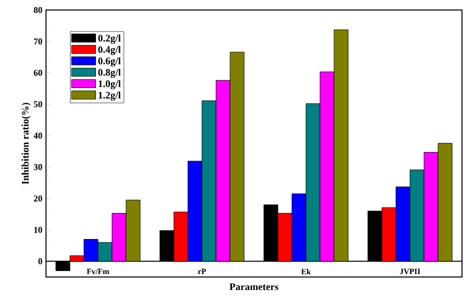 The height and width of the screenshot is (301, 467). Describe the element at coordinates (38, 41) in the screenshot. I see `y-tick-label: 70` at that location.